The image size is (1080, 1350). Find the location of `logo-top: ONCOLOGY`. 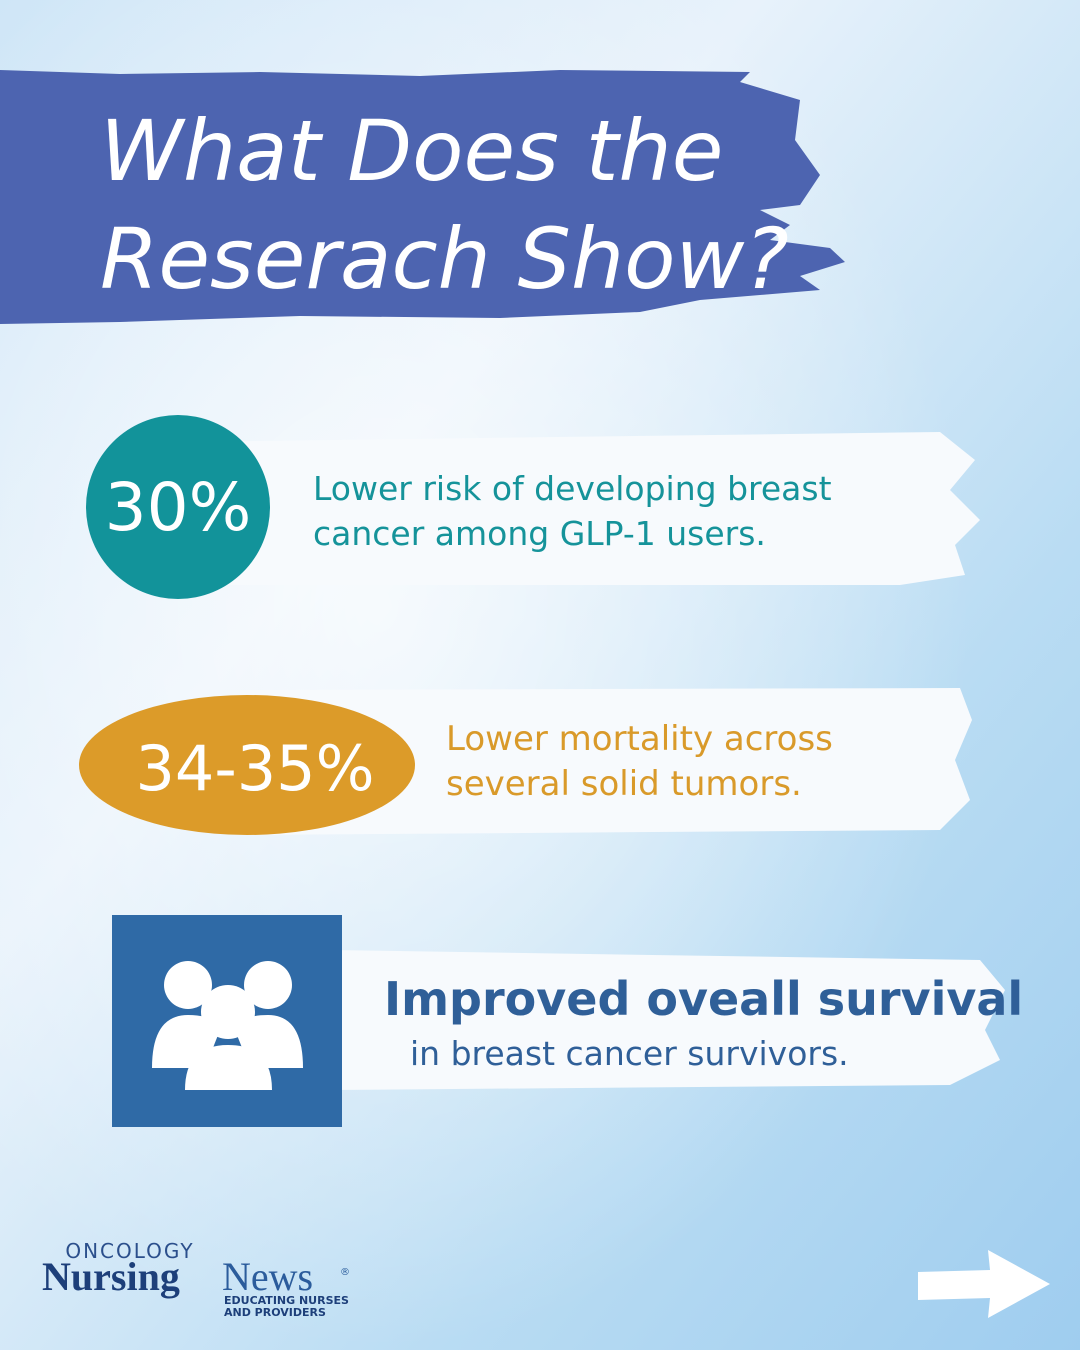

logo-top: ONCOLOGY is located at coordinates (129, 1251).